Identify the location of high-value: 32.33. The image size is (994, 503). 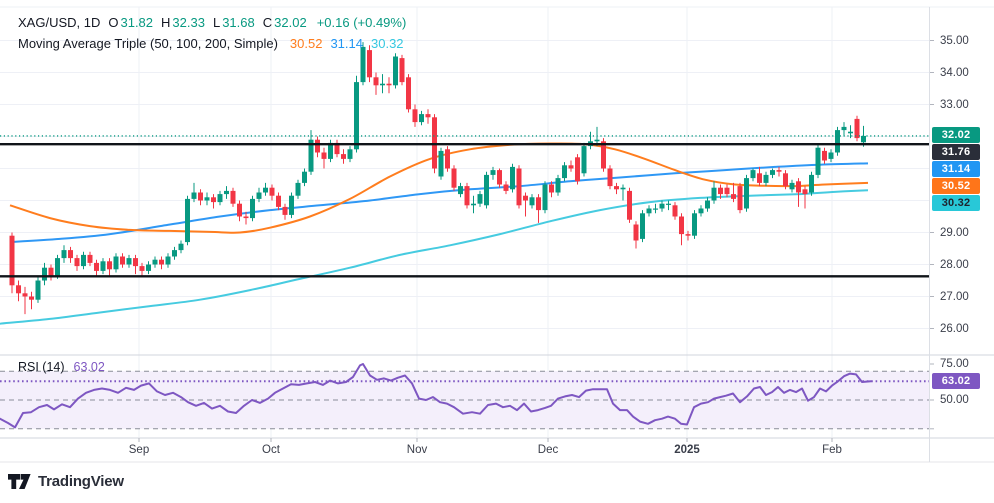
(188, 22).